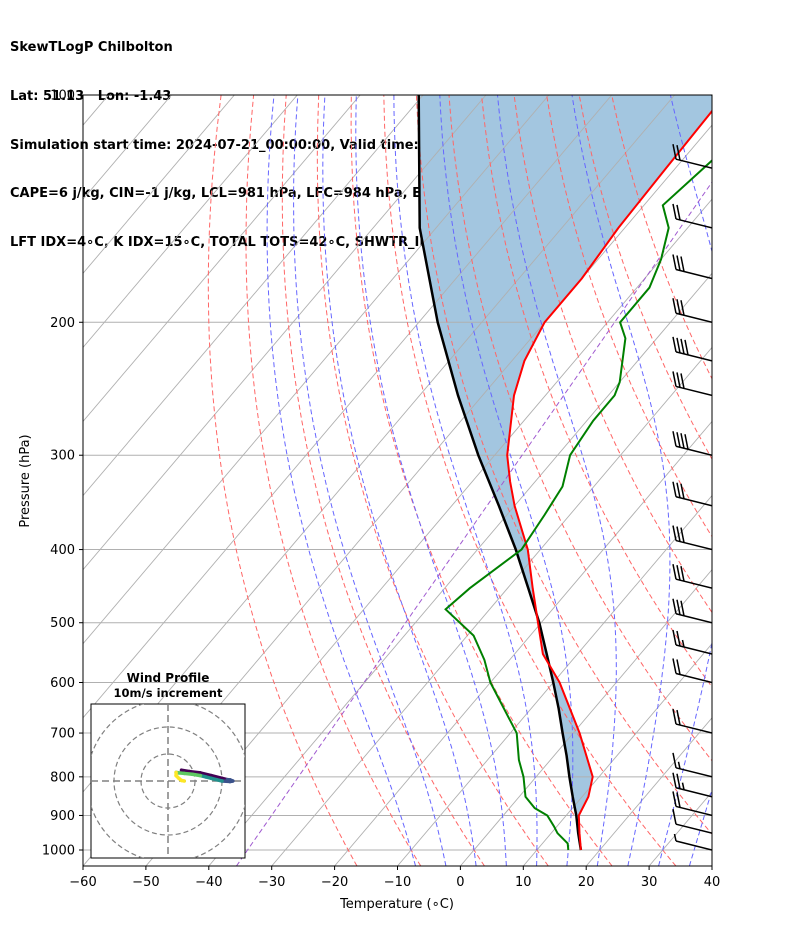  I want to click on isotherm--140, so click(159, 184).